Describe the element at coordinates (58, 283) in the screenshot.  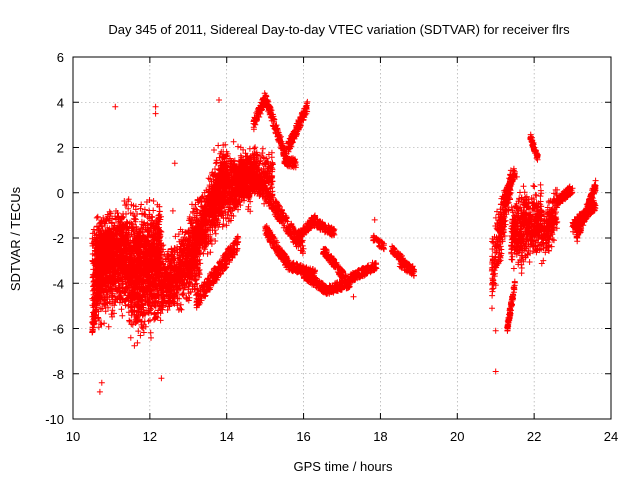
I see `y-tick-label: -4` at that location.